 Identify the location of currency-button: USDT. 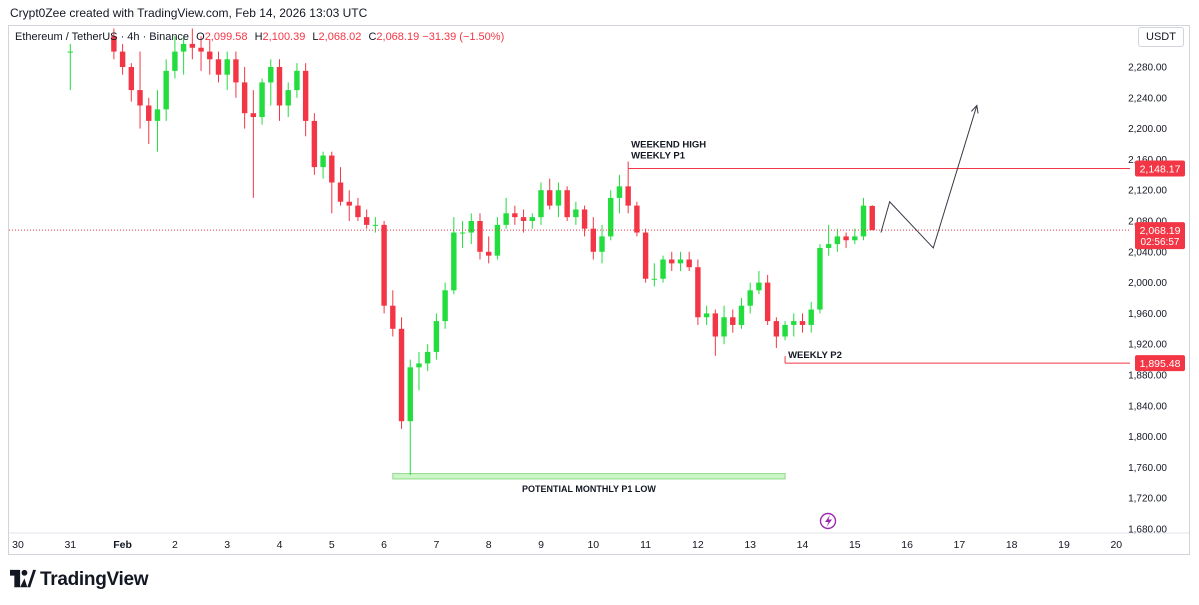
(1161, 37).